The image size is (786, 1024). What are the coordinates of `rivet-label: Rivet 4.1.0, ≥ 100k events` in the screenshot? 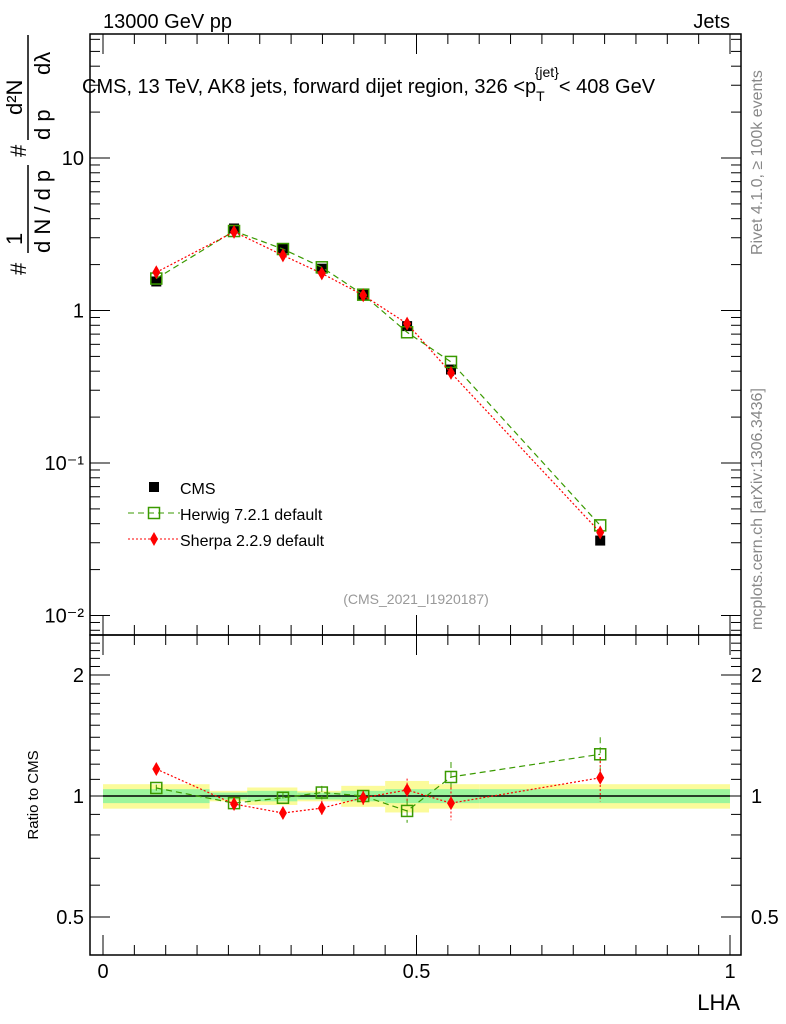 It's located at (757, 162).